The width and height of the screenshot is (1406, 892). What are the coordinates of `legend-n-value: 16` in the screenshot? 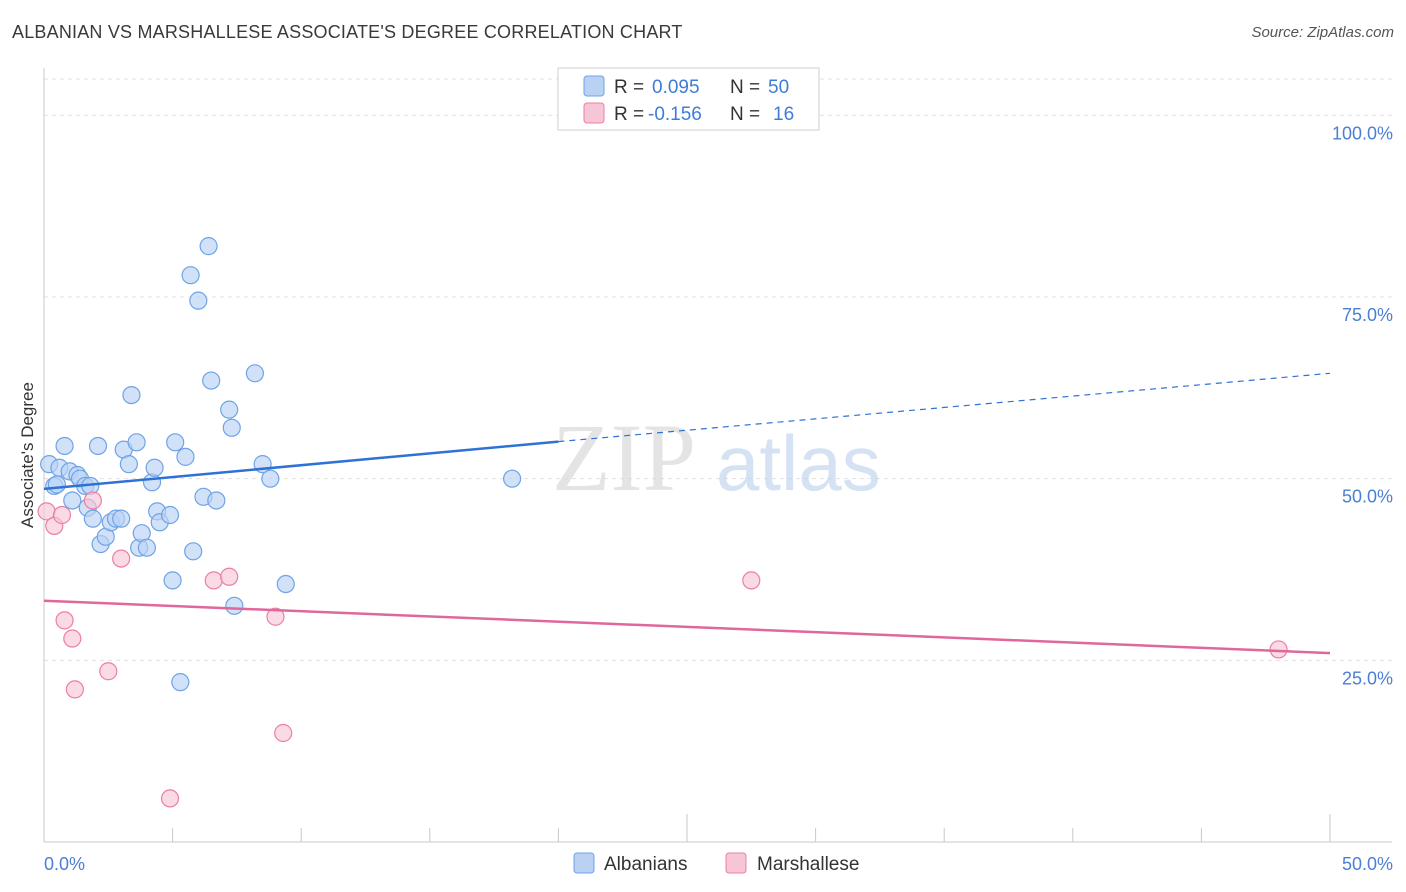 It's located at (783, 114).